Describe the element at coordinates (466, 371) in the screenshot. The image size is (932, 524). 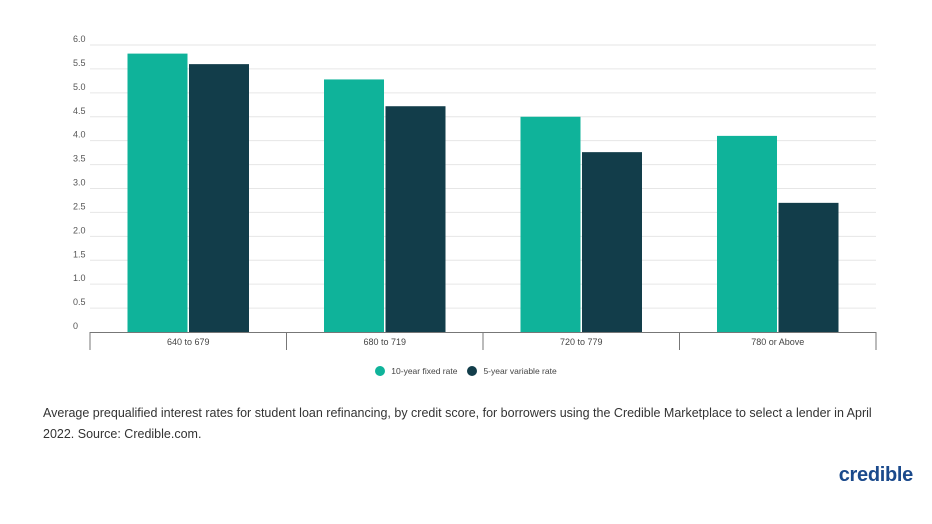
I see `chart-legend: 10-year fixed rate 5-year variable rate` at that location.